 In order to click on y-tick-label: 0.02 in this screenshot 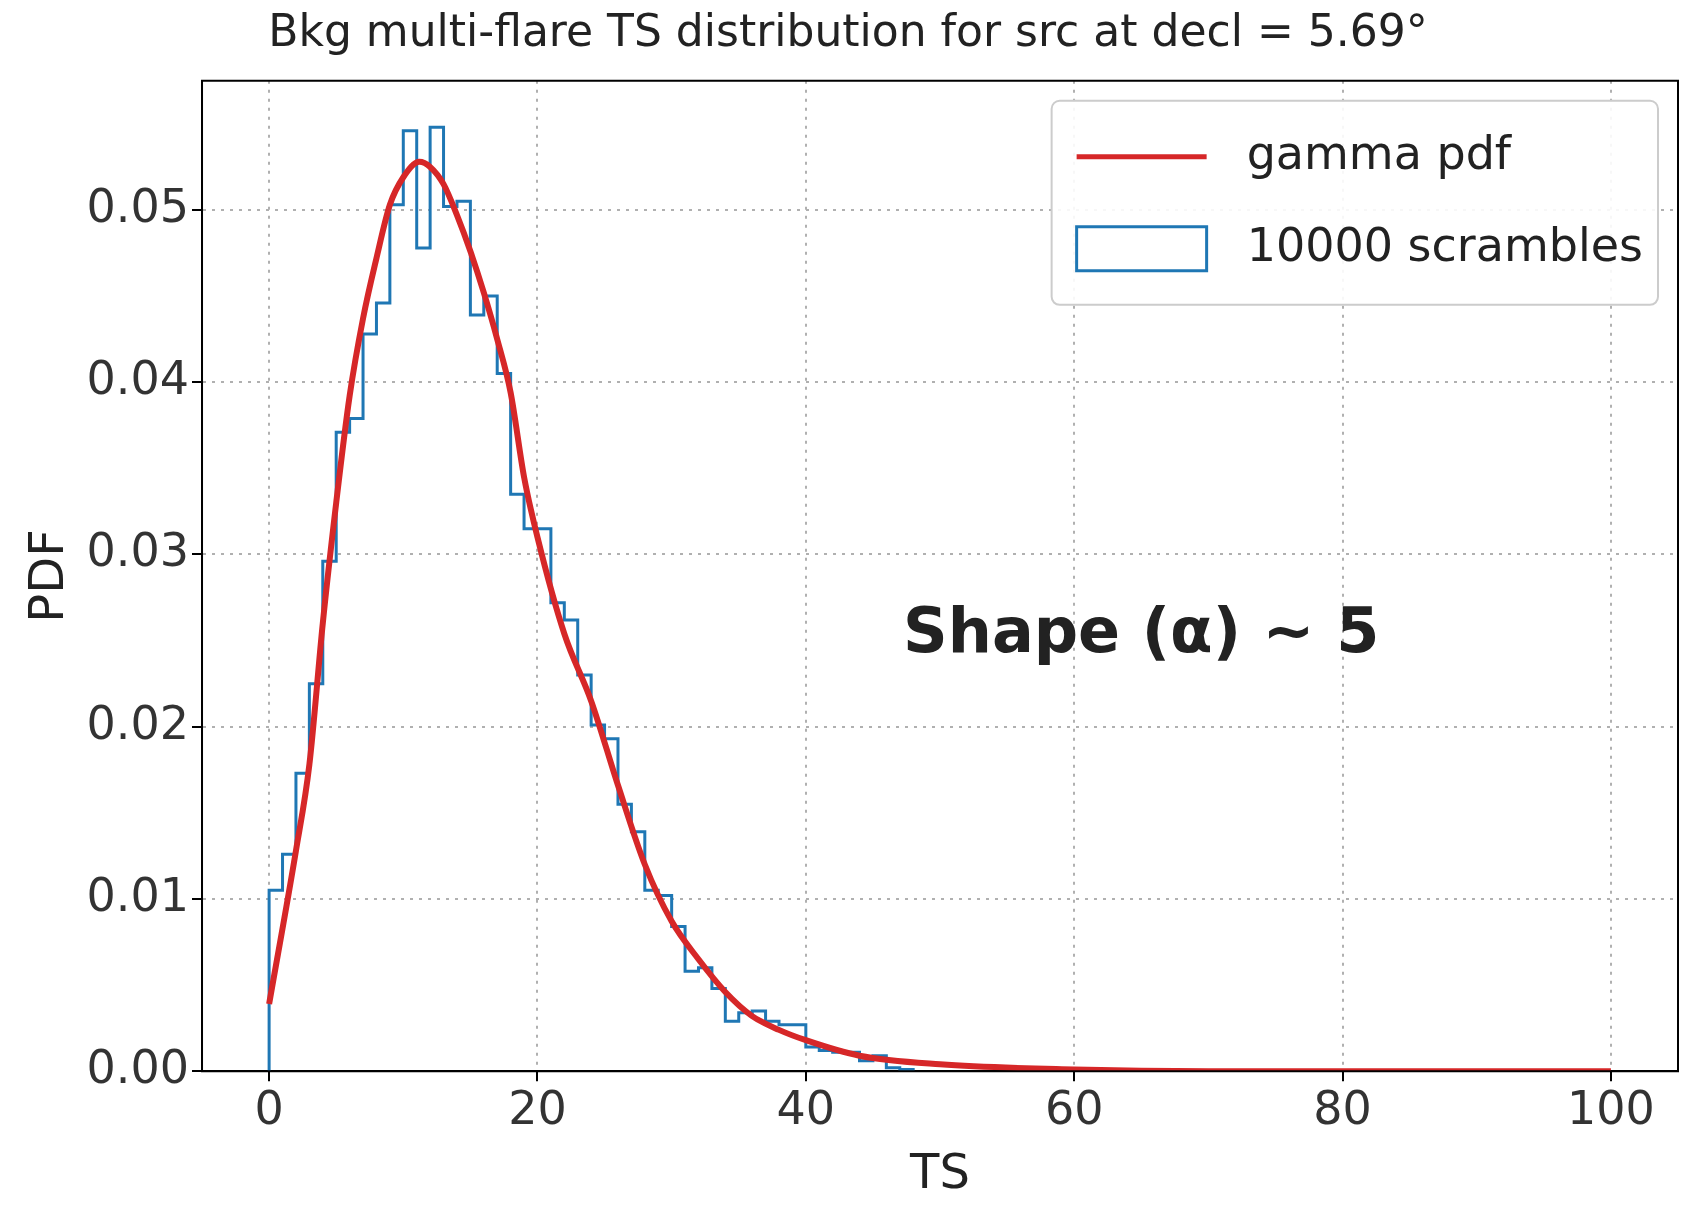, I will do `click(138, 722)`.